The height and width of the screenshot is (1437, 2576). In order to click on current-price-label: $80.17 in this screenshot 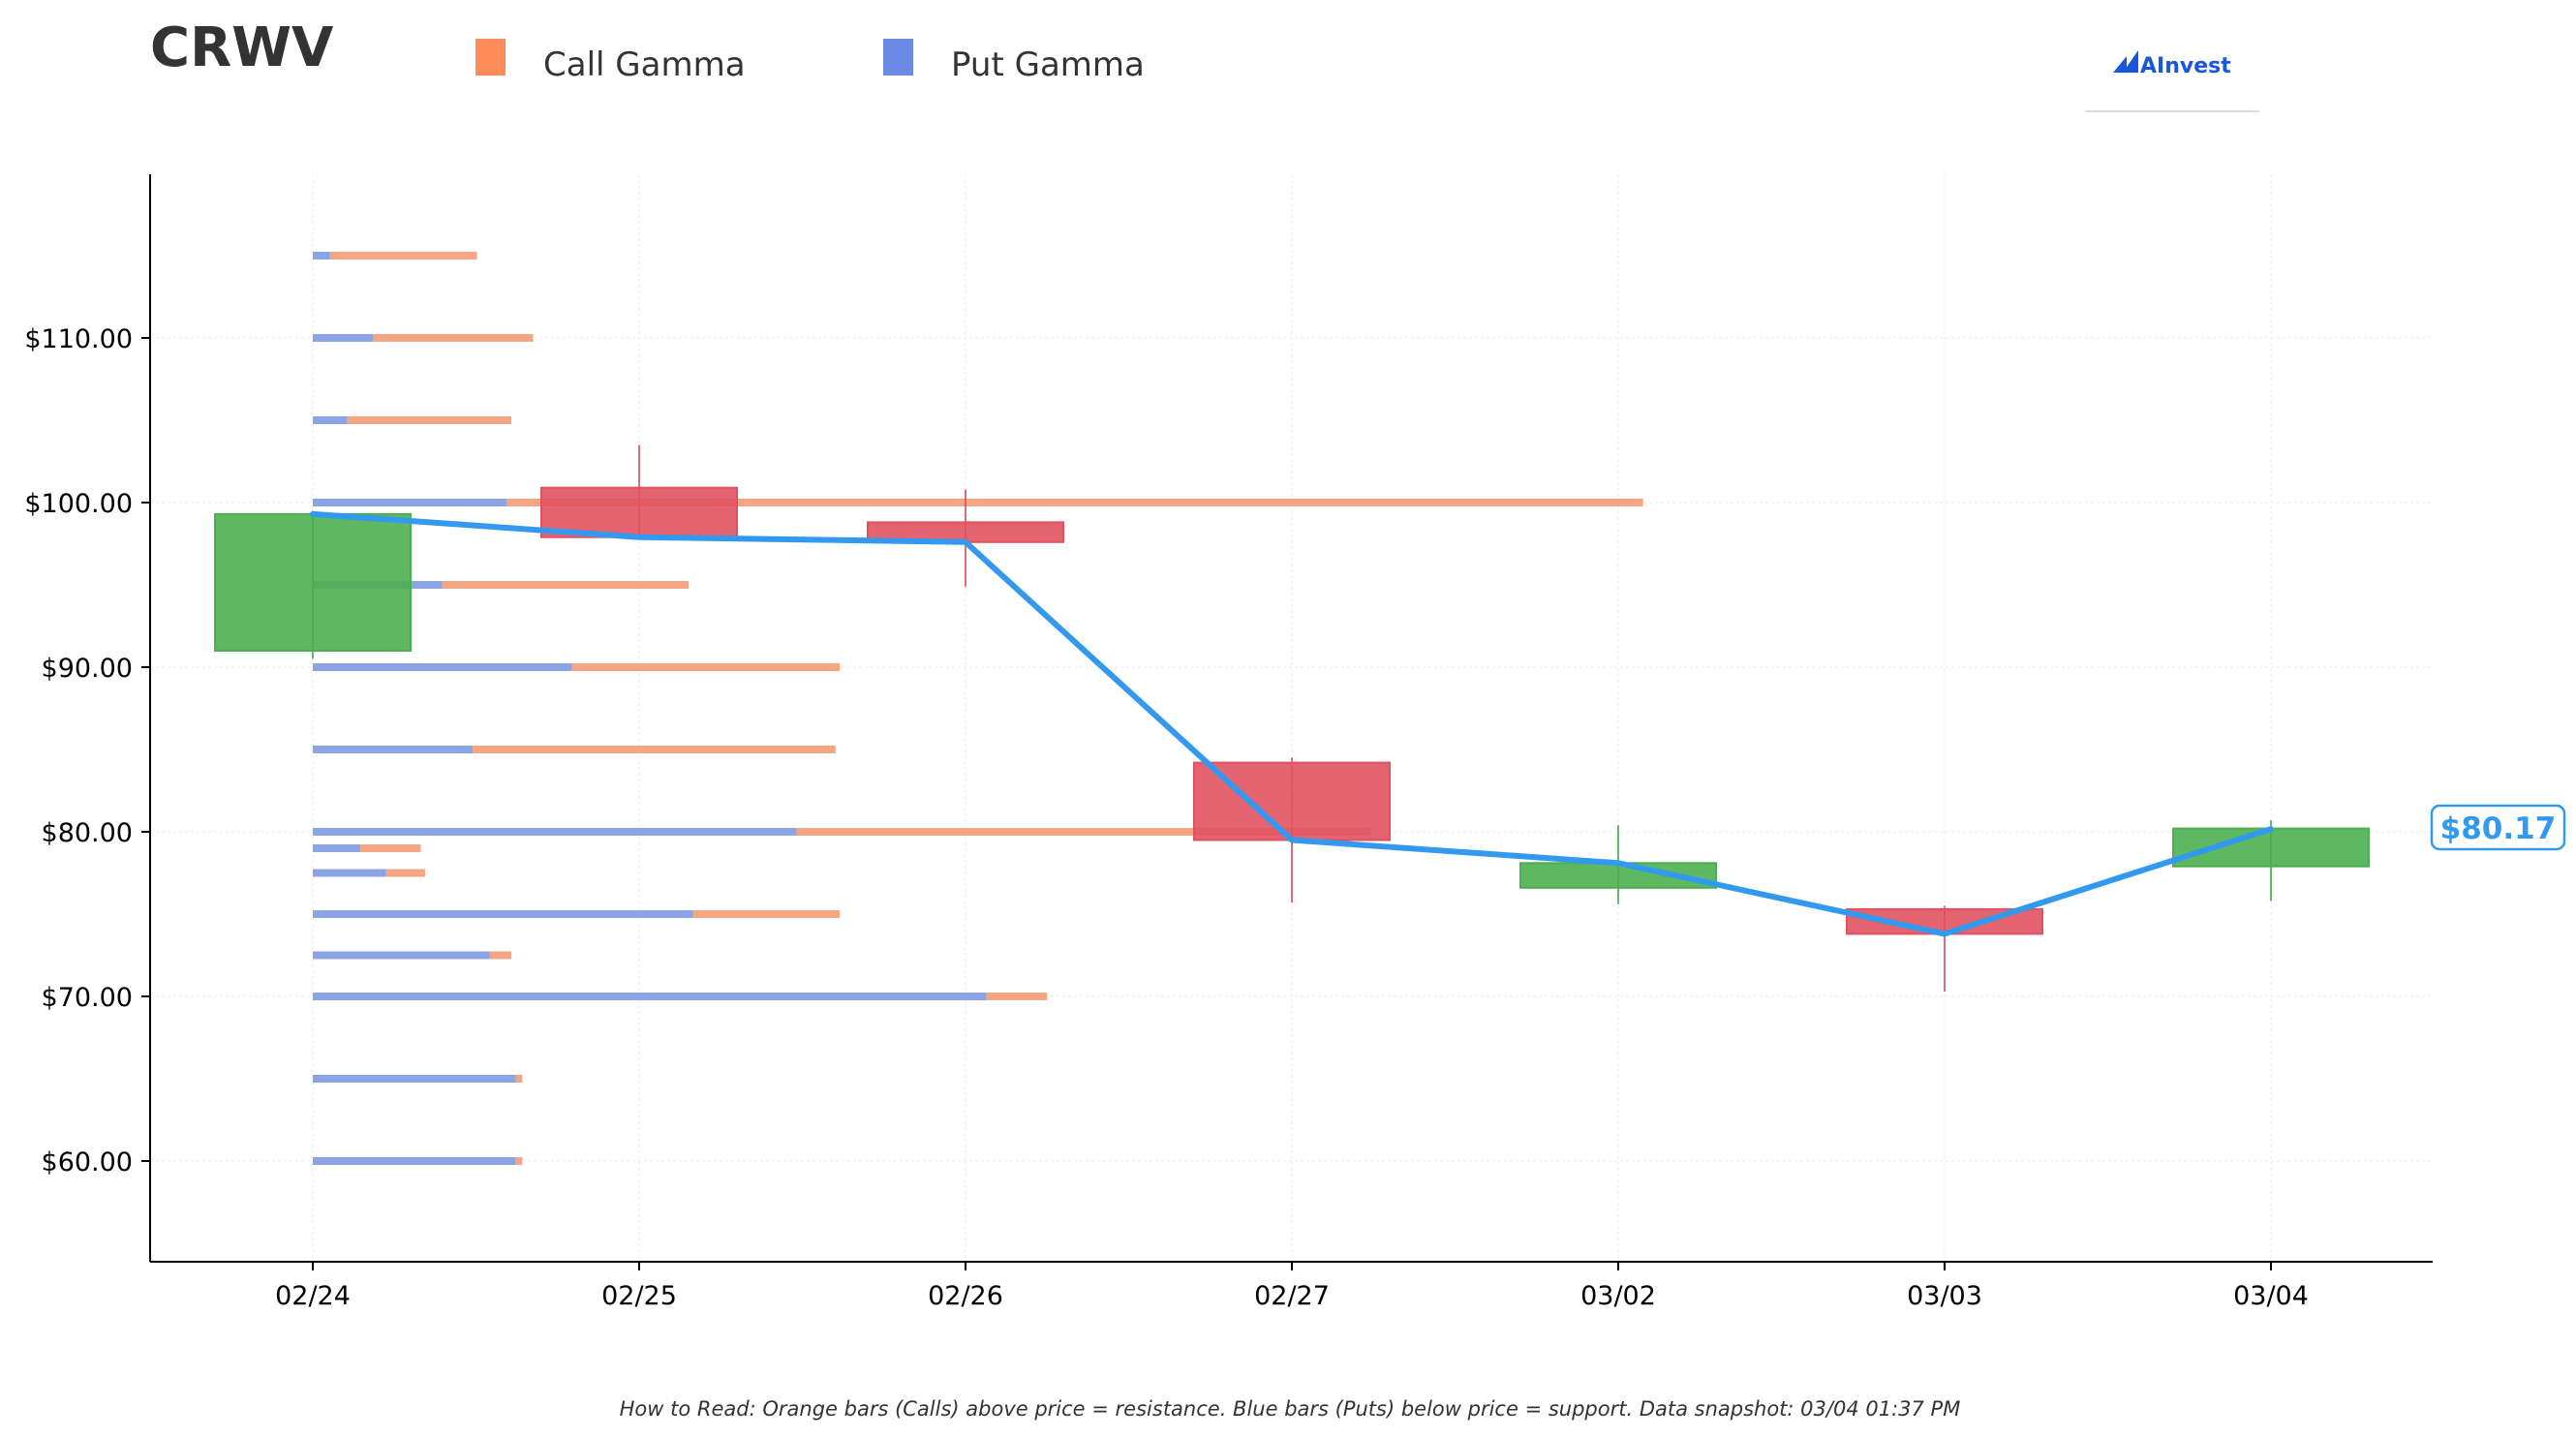, I will do `click(2498, 828)`.